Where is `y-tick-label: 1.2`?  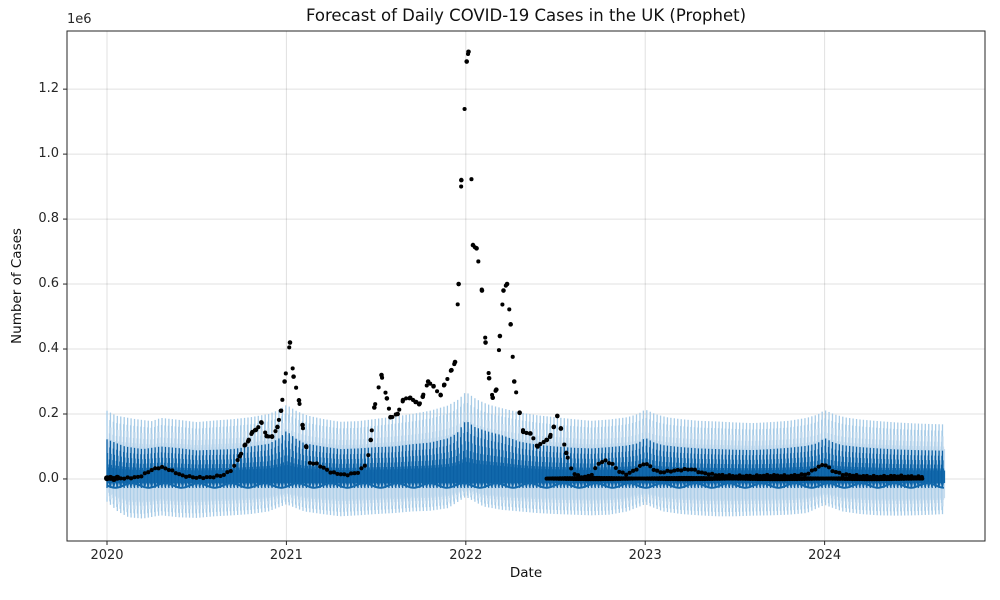
y-tick-label: 1.2 is located at coordinates (48, 89).